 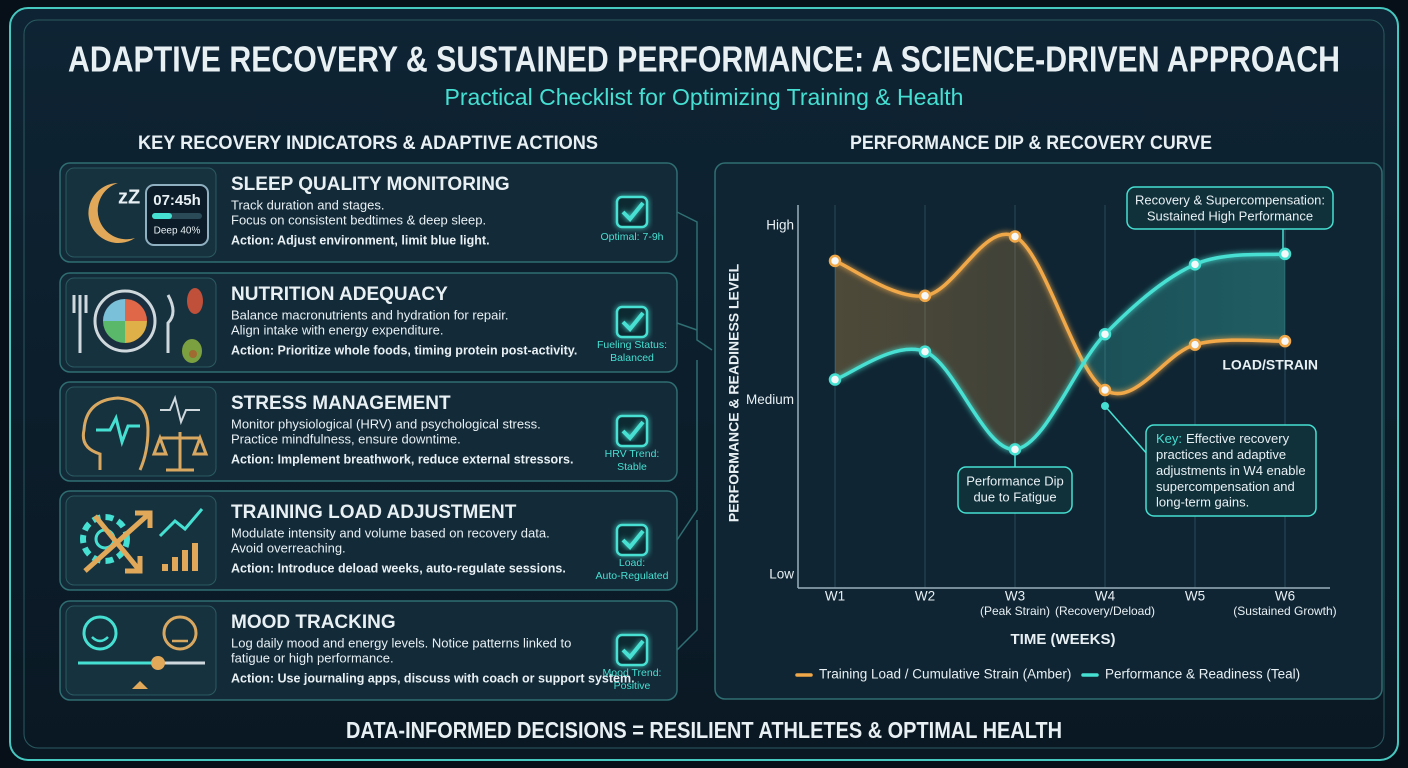 What do you see at coordinates (1223, 438) in the screenshot?
I see `annotation-text: Key: Effective recovery` at bounding box center [1223, 438].